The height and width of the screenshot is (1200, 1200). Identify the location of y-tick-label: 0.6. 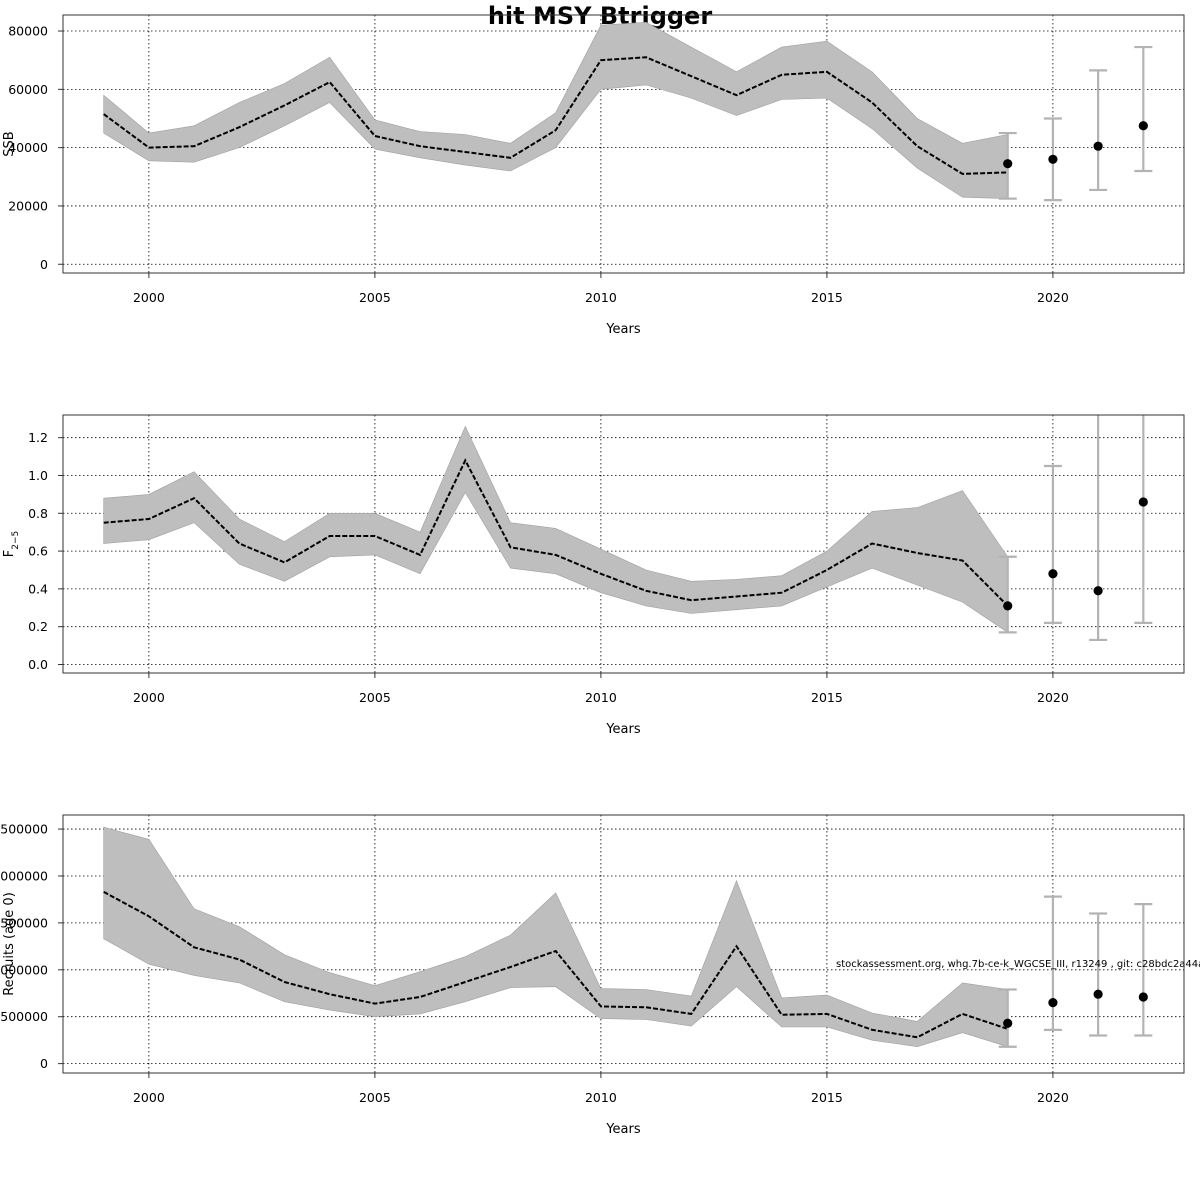
(38, 551).